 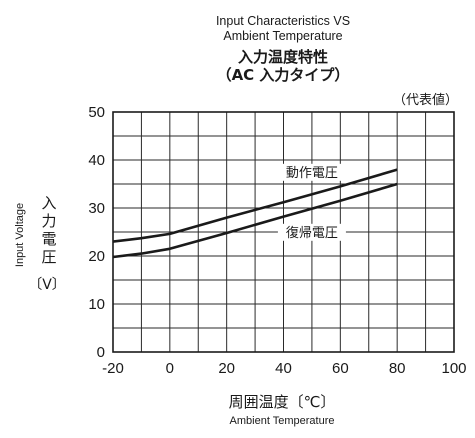 I want to click on y-axis-label-char: 圧, so click(x=48, y=257).